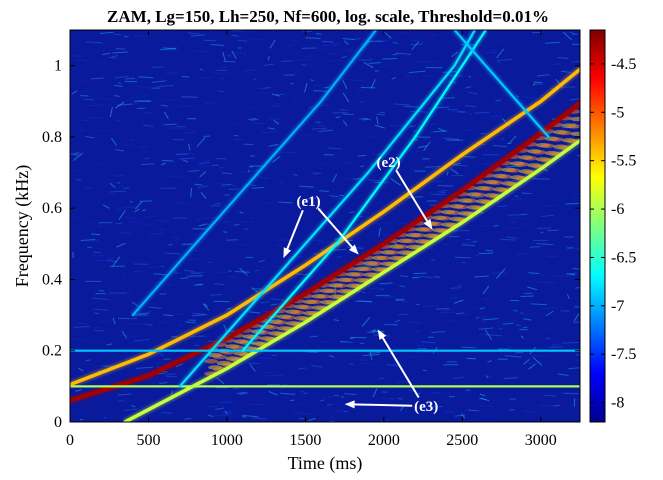  I want to click on y-tick-label: 0.4, so click(52, 279).